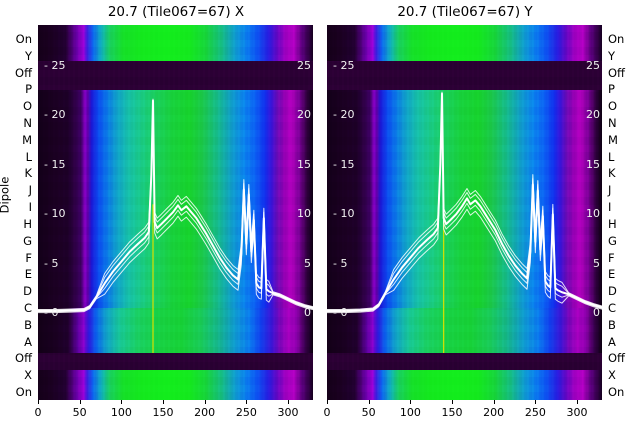  What do you see at coordinates (19, 212) in the screenshot?
I see `dipole-axis-left: On Y Off P O N M L K J I H G F E D C B A Off X On` at bounding box center [19, 212].